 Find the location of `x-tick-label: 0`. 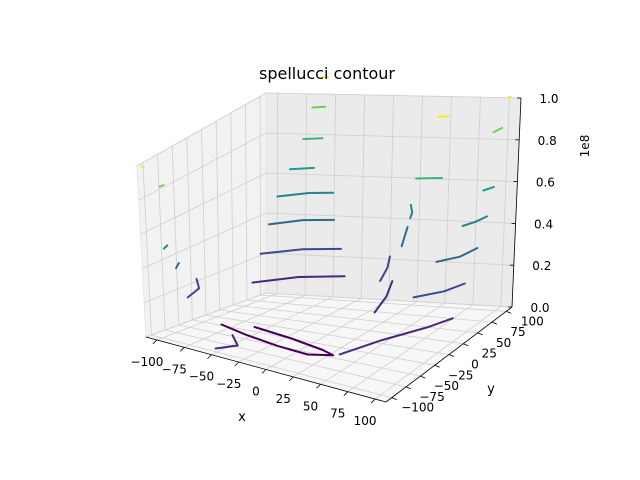

x-tick-label: 0 is located at coordinates (256, 392).